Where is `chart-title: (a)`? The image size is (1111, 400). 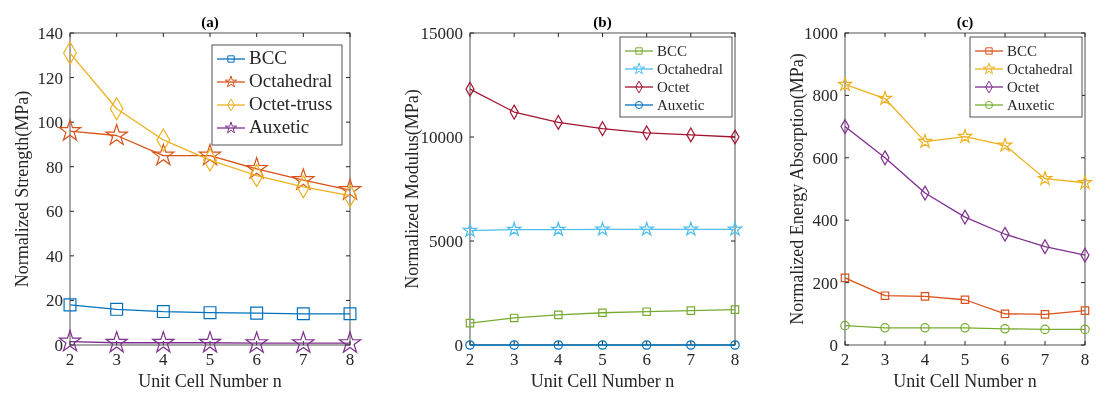
chart-title: (a) is located at coordinates (210, 22).